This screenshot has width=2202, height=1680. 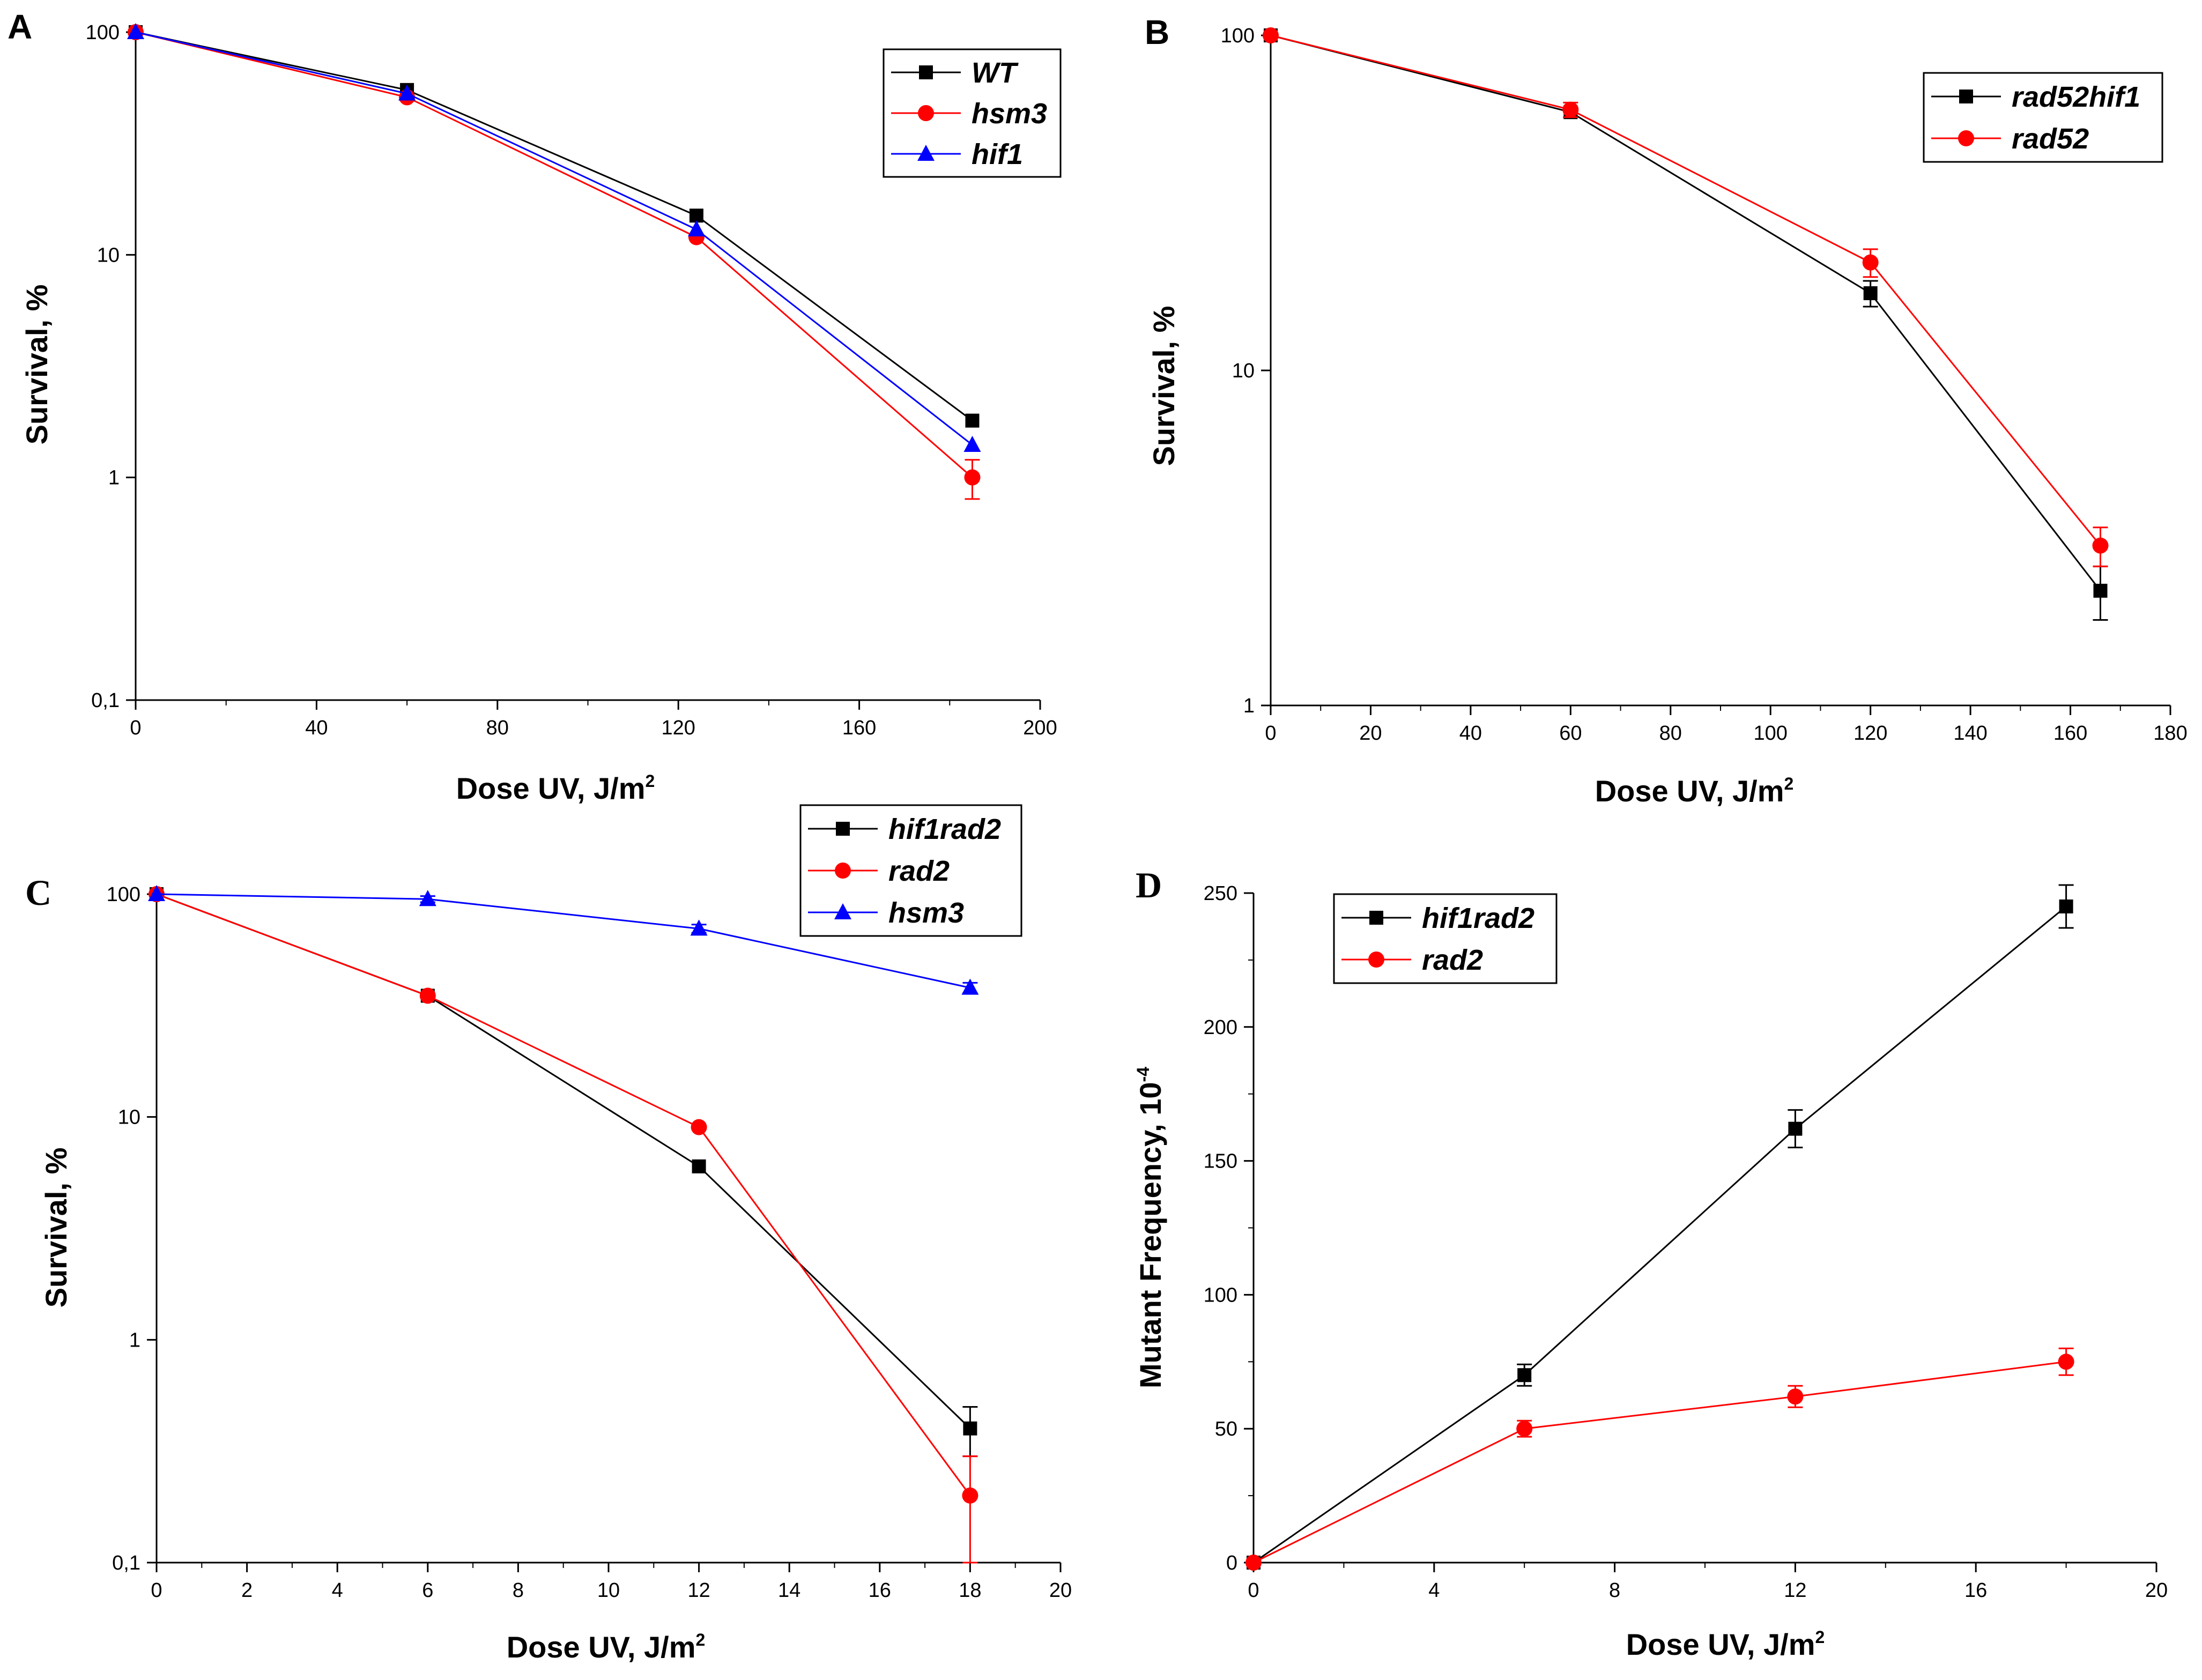 I want to click on y-tick-label-a: 0,1, so click(x=105, y=700).